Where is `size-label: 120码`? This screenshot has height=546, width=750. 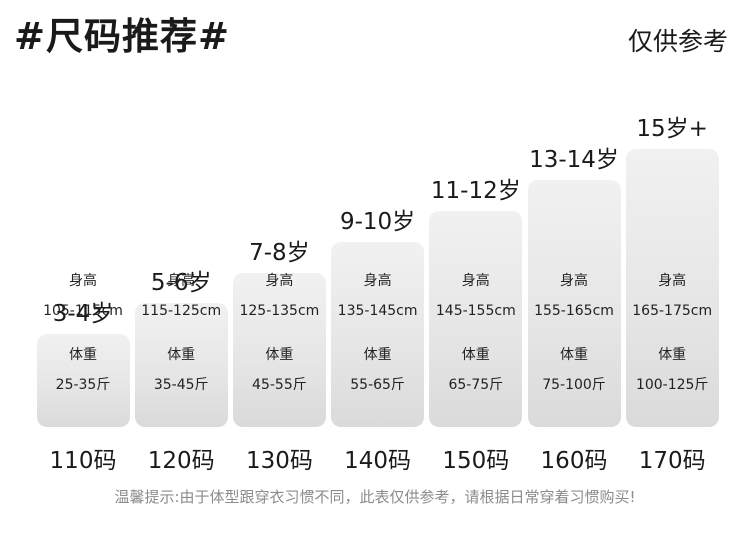 size-label: 120码 is located at coordinates (181, 461).